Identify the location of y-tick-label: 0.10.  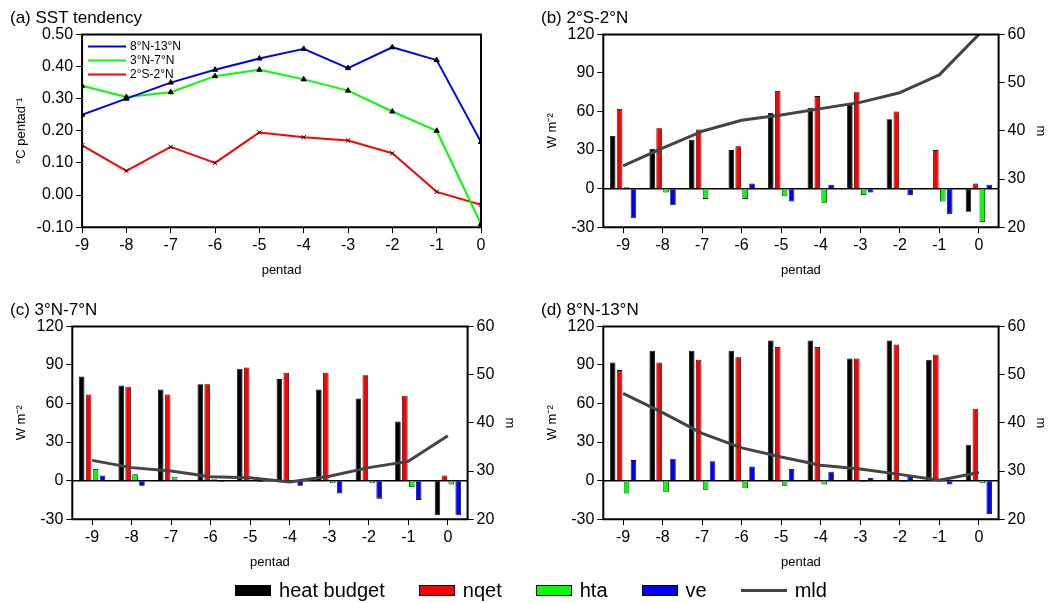
(57, 162).